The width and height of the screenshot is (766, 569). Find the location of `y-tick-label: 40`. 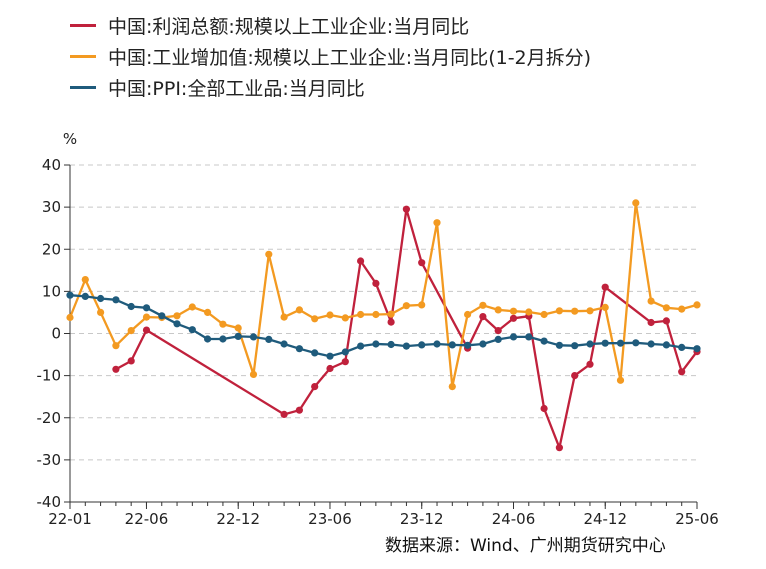

y-tick-label: 40 is located at coordinates (51, 165).